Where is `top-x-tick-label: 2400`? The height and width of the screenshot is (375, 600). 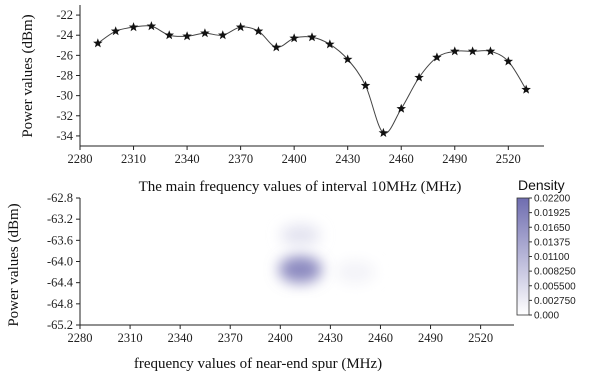
top-x-tick-label: 2400 is located at coordinates (294, 159).